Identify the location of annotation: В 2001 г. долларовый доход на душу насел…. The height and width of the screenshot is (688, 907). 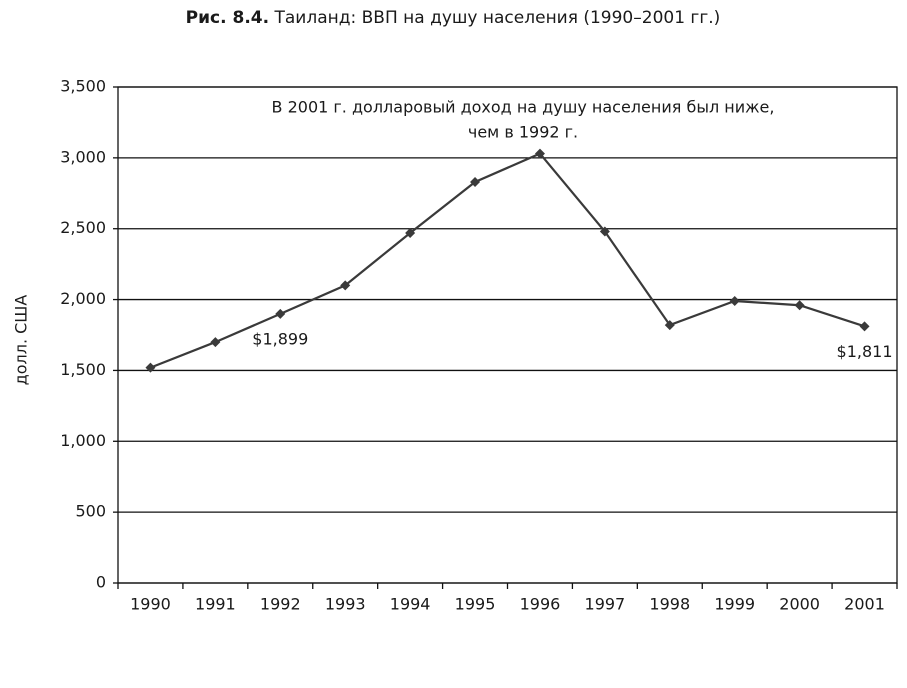
(523, 107).